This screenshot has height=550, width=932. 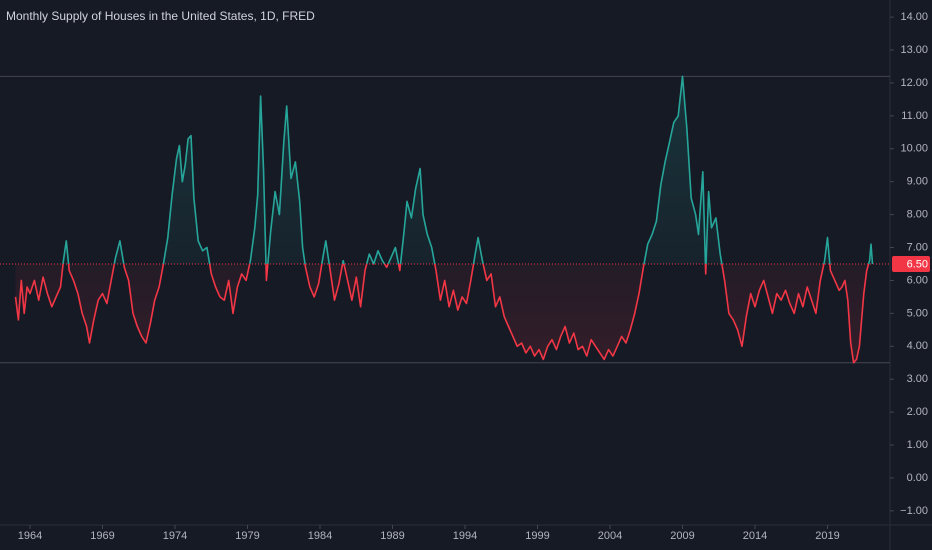 I want to click on x-tick-label: 1974, so click(x=175, y=536).